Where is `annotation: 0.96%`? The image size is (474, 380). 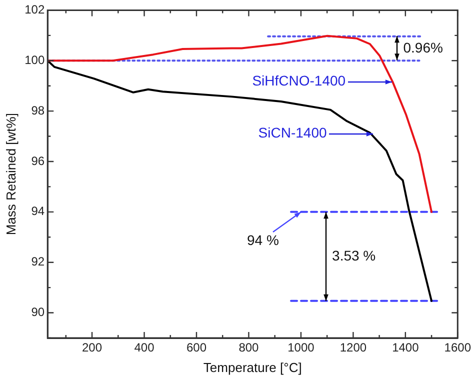
annotation: 0.96% is located at coordinates (423, 47).